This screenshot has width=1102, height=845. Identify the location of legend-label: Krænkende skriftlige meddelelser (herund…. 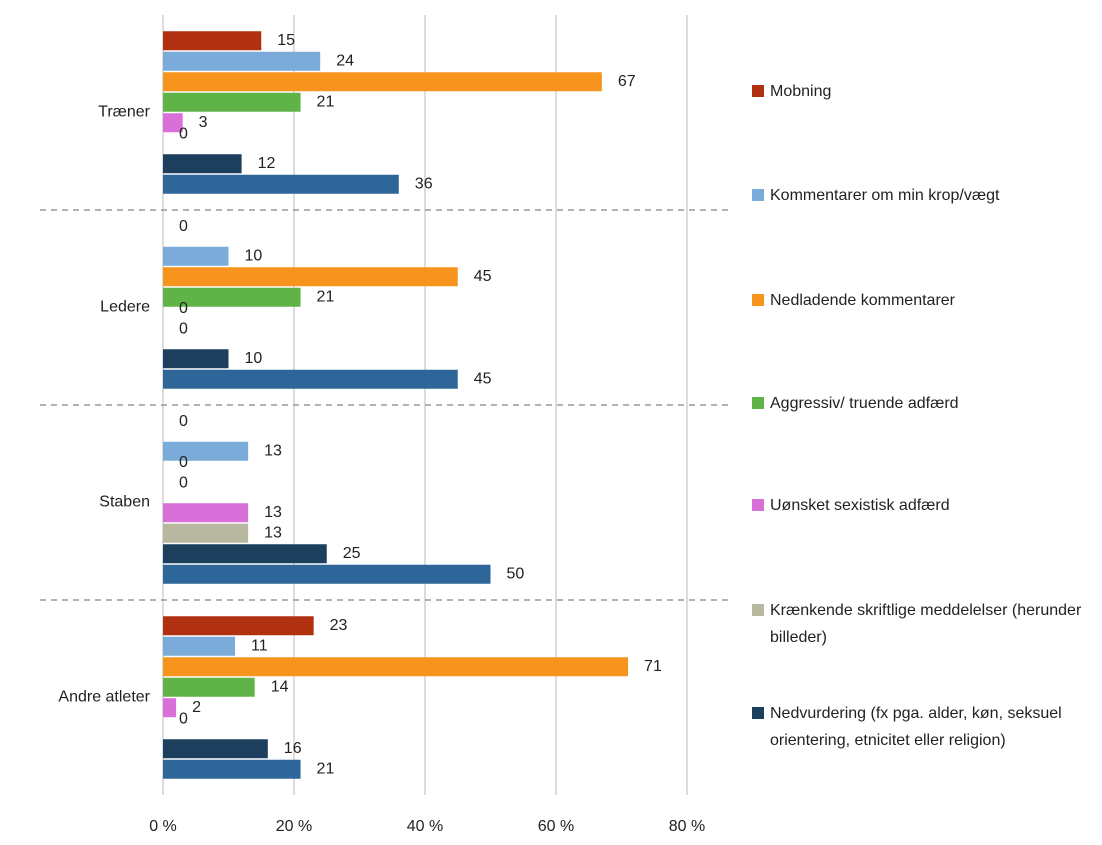
(926, 624).